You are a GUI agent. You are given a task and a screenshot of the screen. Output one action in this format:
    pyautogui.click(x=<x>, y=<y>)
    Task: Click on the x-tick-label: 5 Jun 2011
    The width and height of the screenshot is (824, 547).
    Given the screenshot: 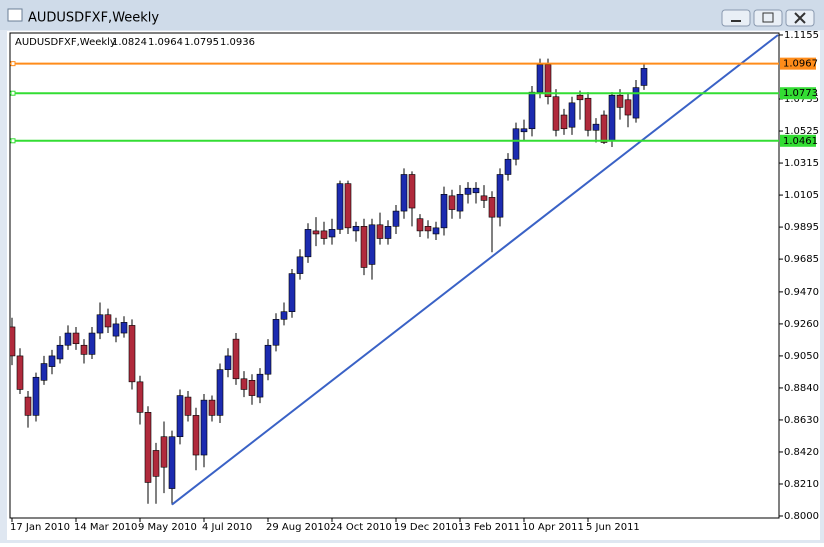 What is the action you would take?
    pyautogui.click(x=613, y=527)
    